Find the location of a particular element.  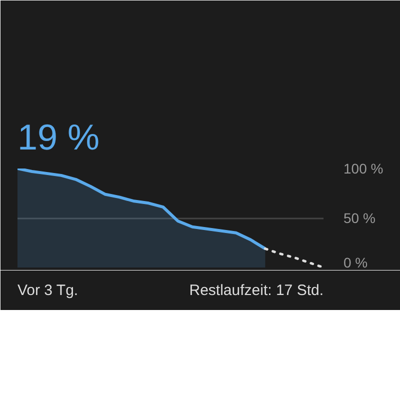

y-tick-label: 50 % is located at coordinates (360, 218).